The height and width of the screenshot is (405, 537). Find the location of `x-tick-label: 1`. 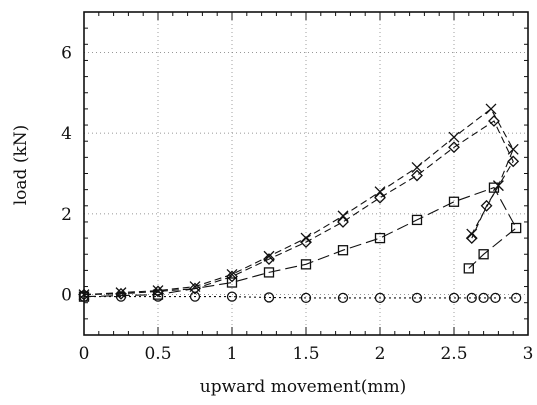

x-tick-label: 1 is located at coordinates (232, 354).